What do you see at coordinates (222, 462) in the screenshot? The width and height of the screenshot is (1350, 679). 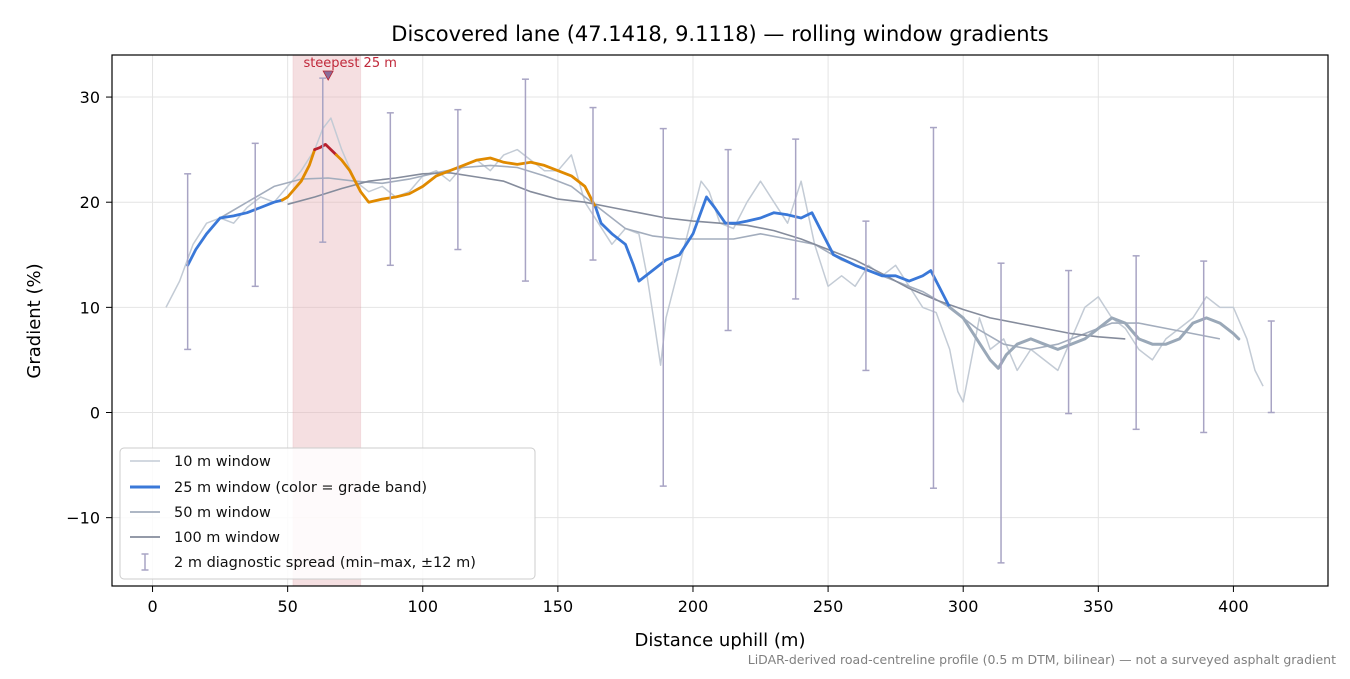 I see `legend-label-10m: 10 m window` at bounding box center [222, 462].